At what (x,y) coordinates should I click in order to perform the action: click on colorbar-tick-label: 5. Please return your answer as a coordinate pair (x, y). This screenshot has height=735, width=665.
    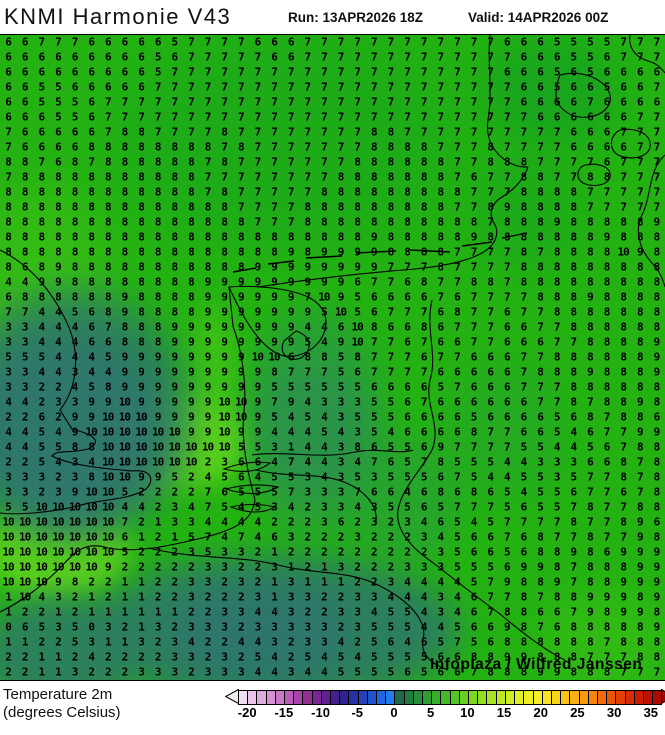
    Looking at the image, I should click on (431, 712).